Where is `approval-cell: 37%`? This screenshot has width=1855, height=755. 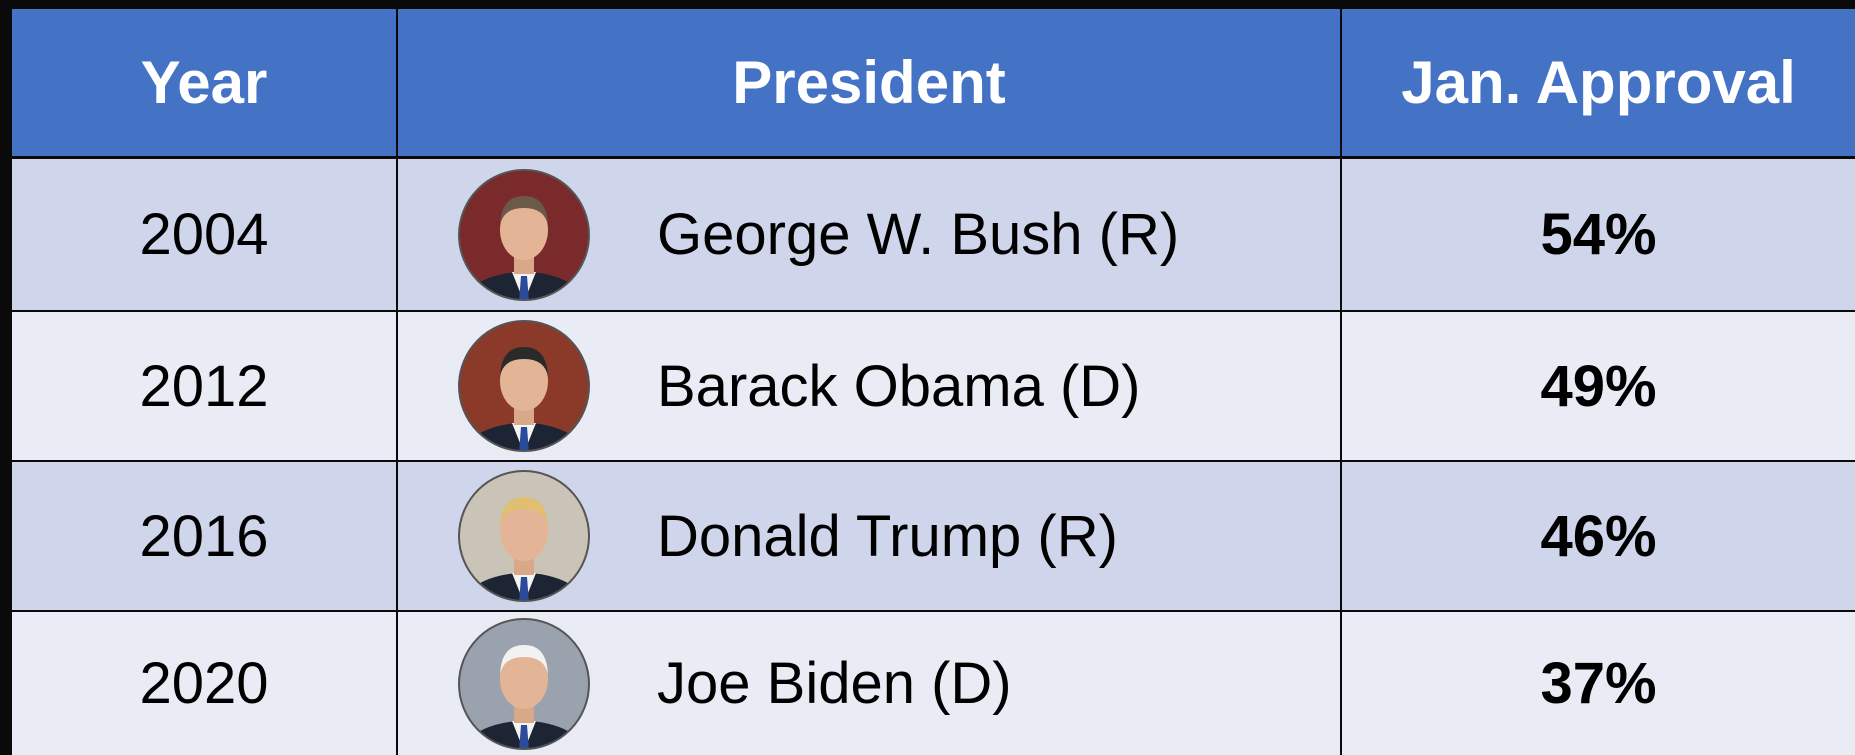 approval-cell: 37% is located at coordinates (1598, 683).